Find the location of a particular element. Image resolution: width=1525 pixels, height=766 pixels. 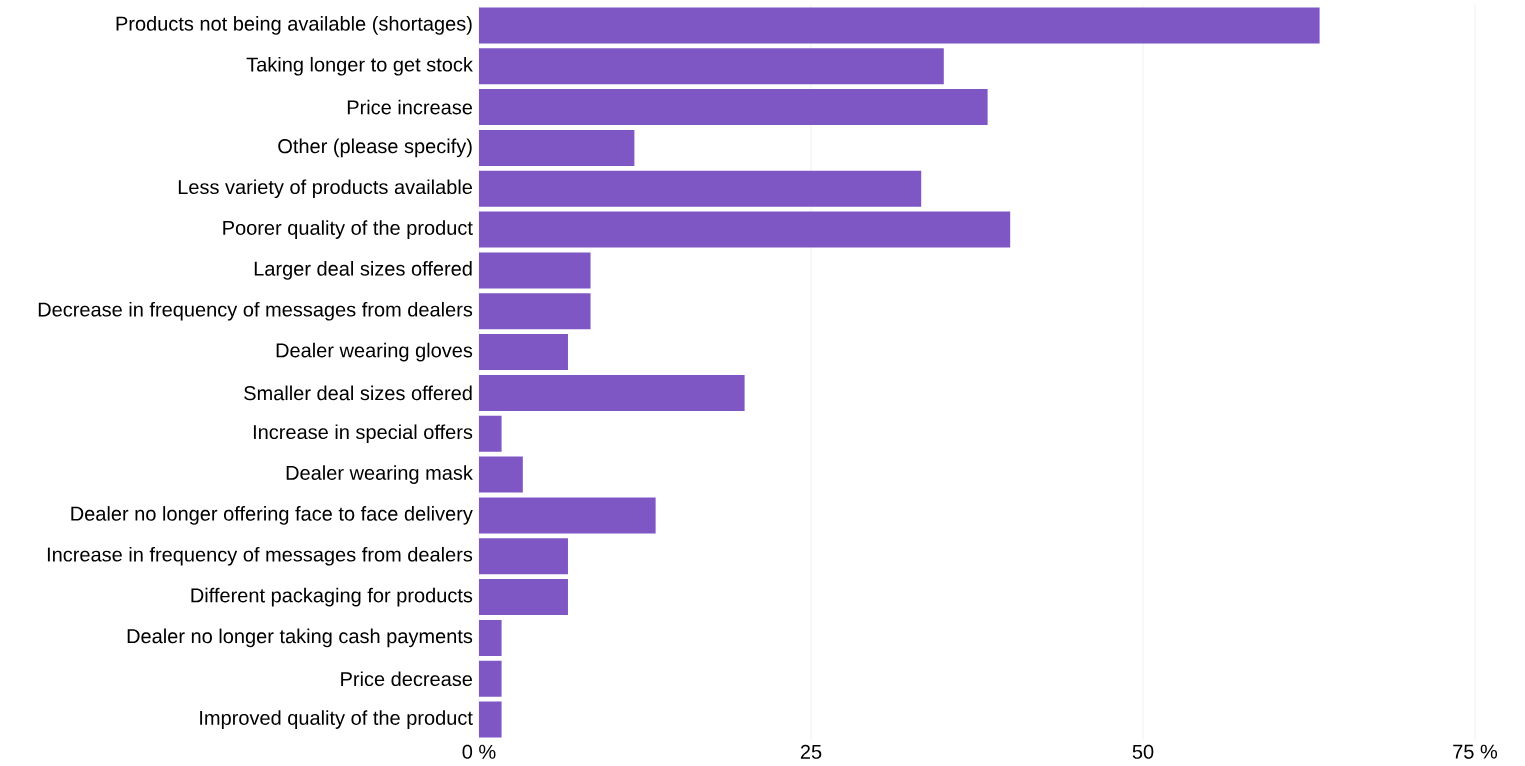

y-tick-label: Different packaging for products is located at coordinates (332, 597).